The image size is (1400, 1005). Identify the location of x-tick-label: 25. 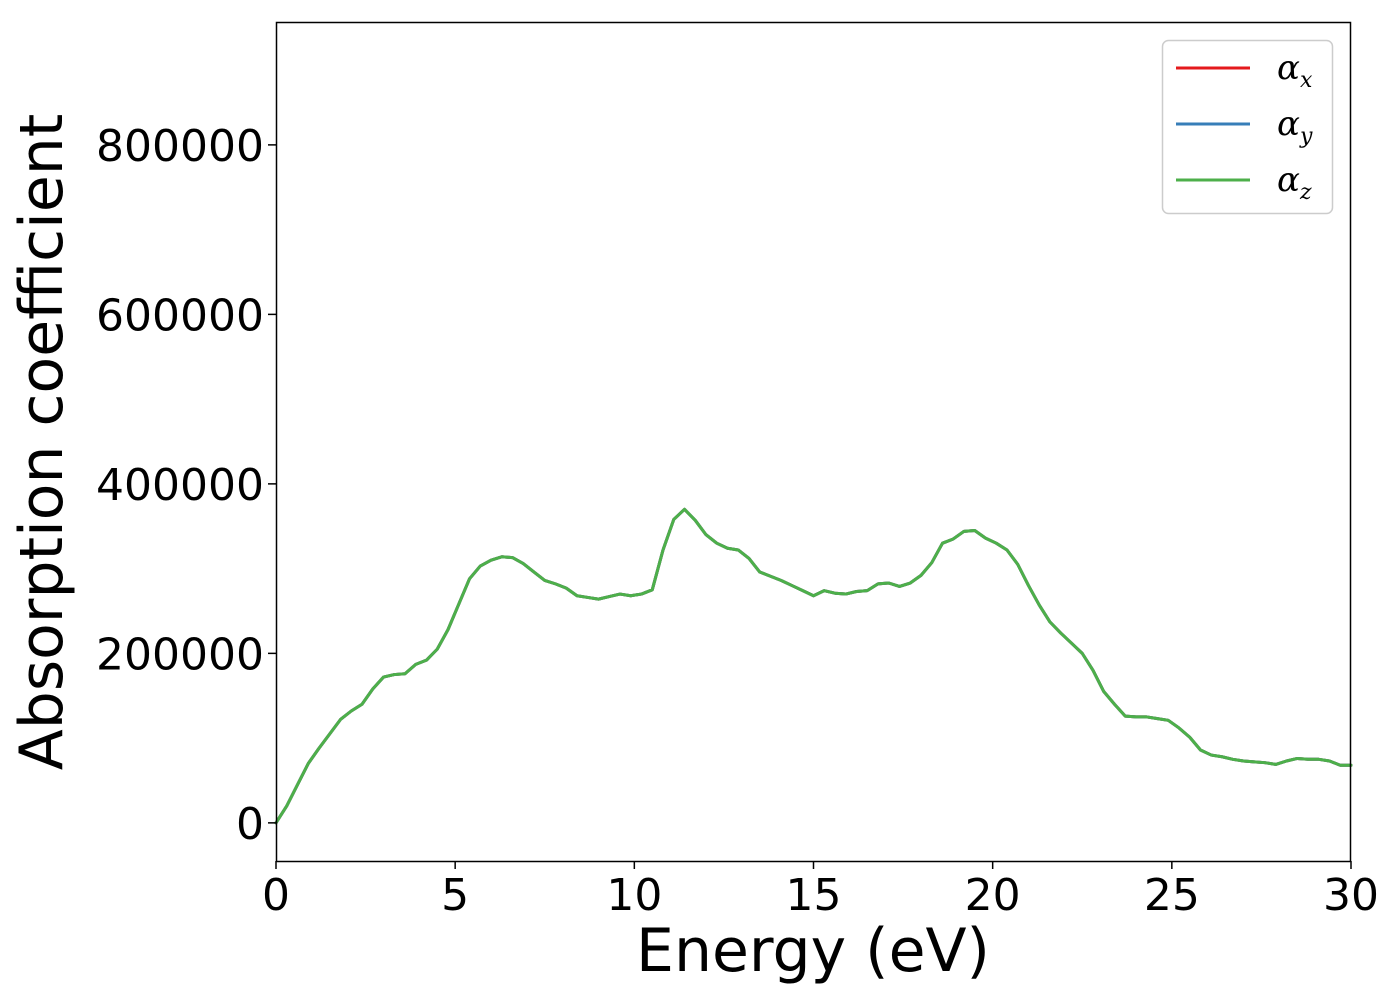
(1172, 895).